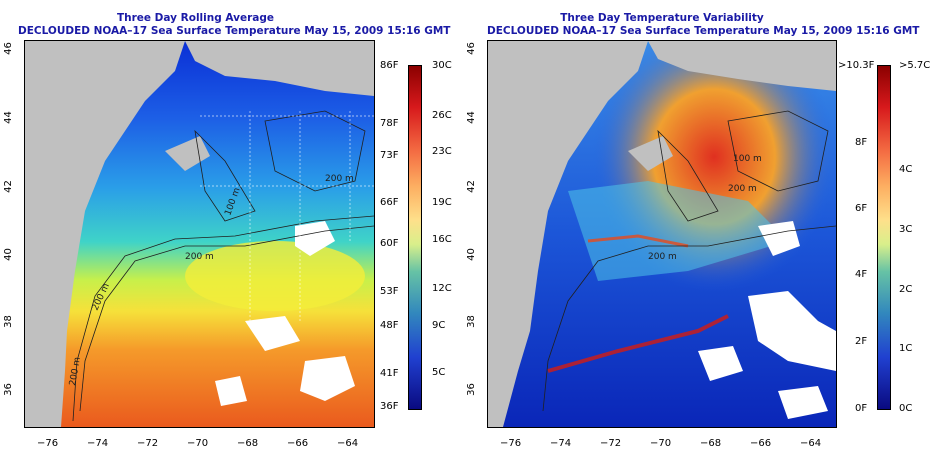 This screenshot has width=950, height=475. I want to click on left-cb-f: 48F, so click(389, 325).